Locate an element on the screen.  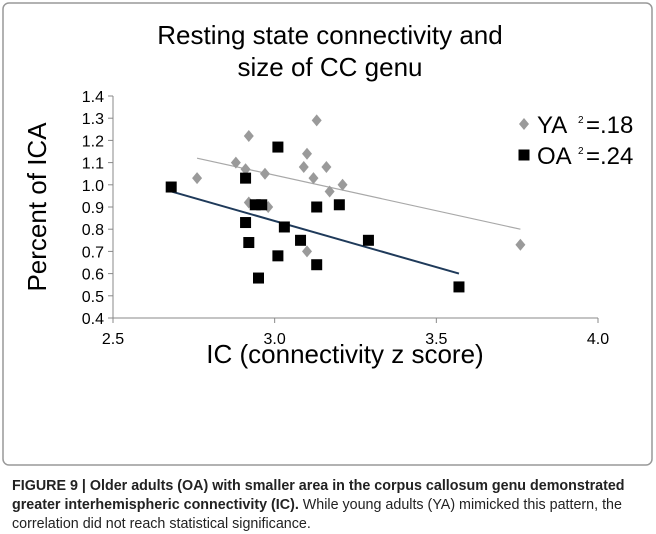
x-tick-label: 4.0 is located at coordinates (598, 339).